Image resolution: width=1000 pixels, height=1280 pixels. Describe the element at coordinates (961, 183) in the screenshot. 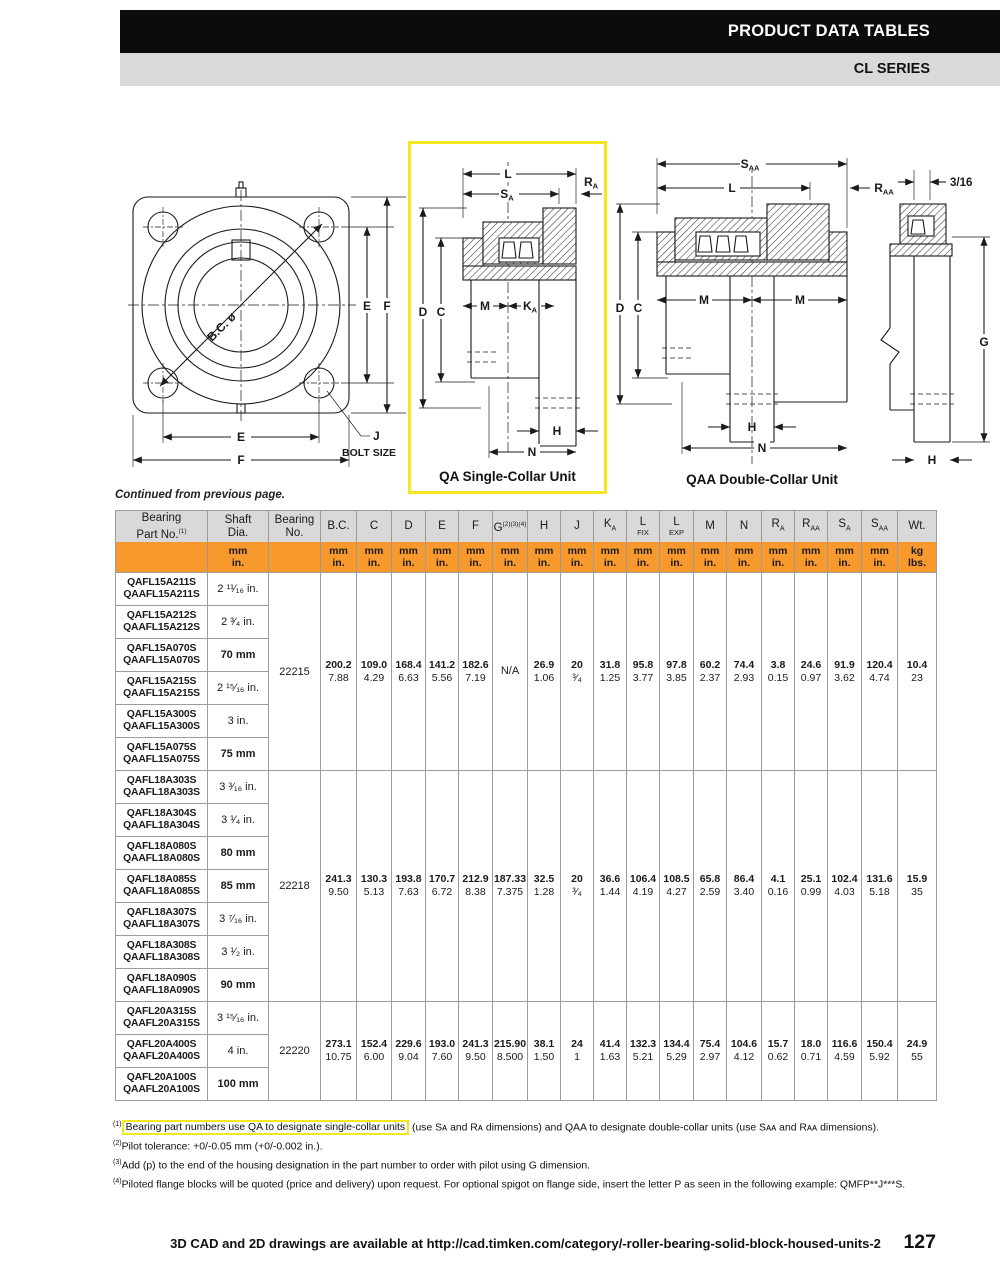

I see `dim-3-16-label: 3/16` at that location.